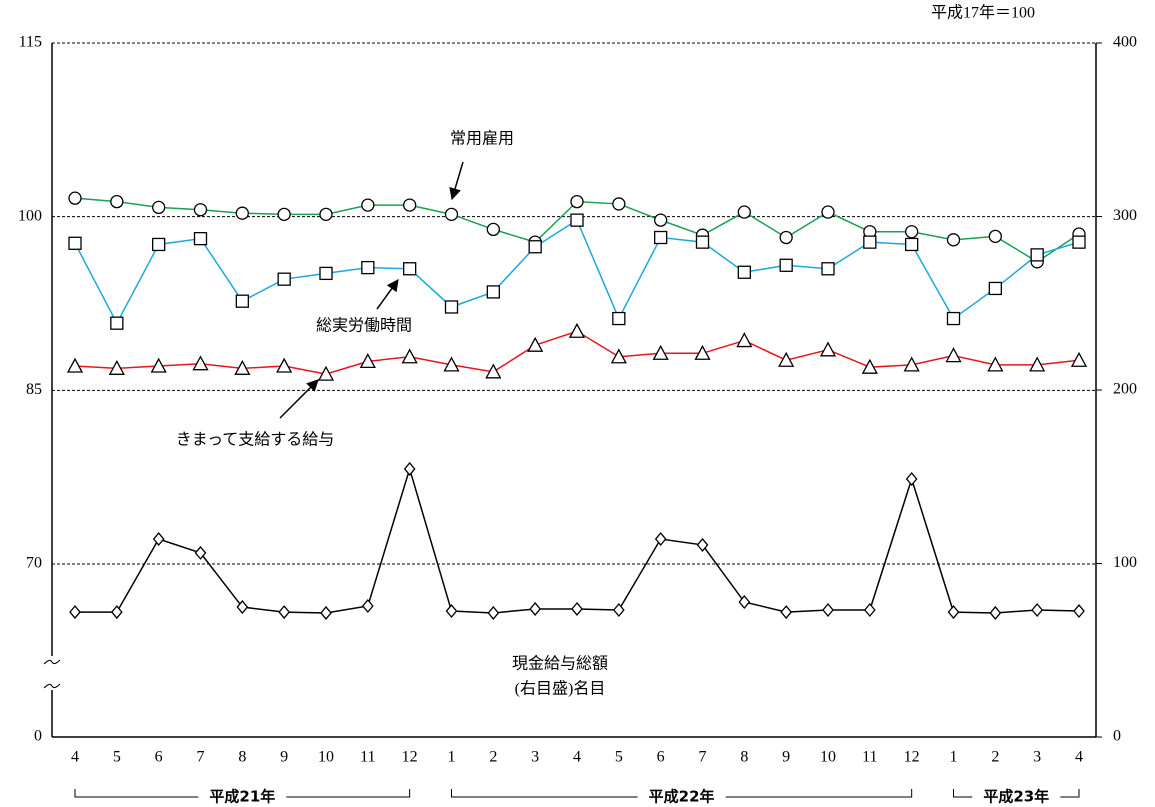 The image size is (1155, 807). I want to click on y2-tick-label: 100, so click(1125, 562).